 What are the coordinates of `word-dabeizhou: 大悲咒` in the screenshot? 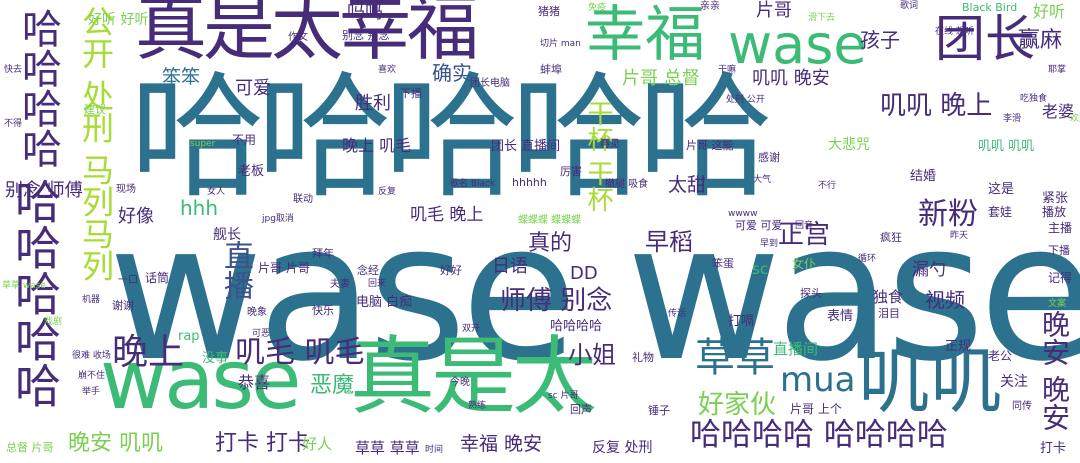 It's located at (849, 145).